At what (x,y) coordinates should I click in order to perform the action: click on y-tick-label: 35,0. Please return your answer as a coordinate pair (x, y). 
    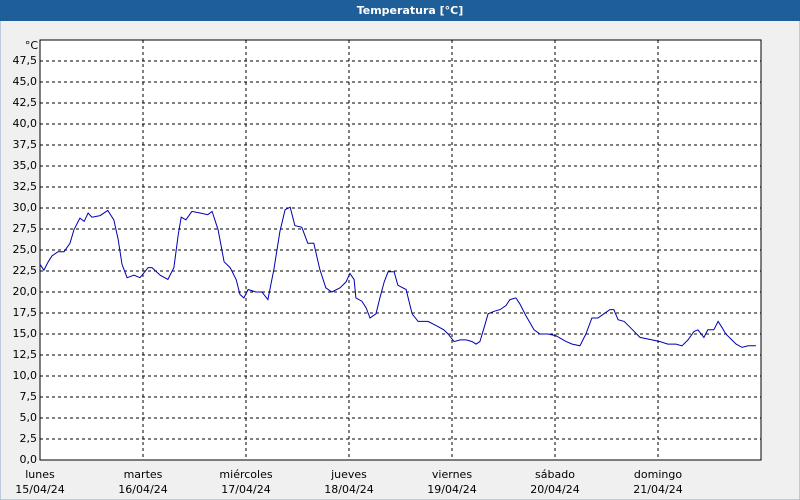
    Looking at the image, I should click on (25, 165).